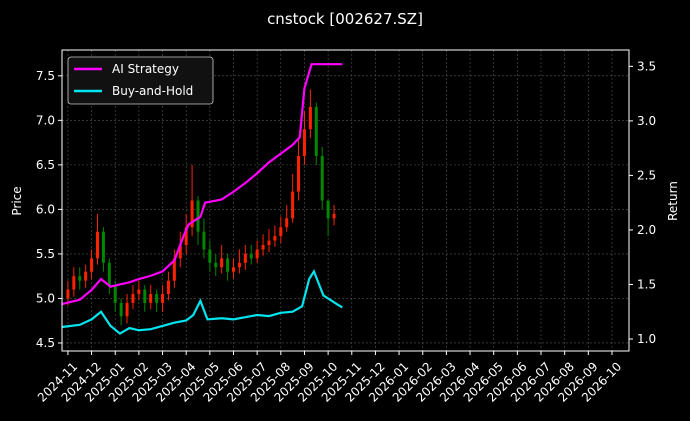  I want to click on y-tick-label: 5.5, so click(45, 254).